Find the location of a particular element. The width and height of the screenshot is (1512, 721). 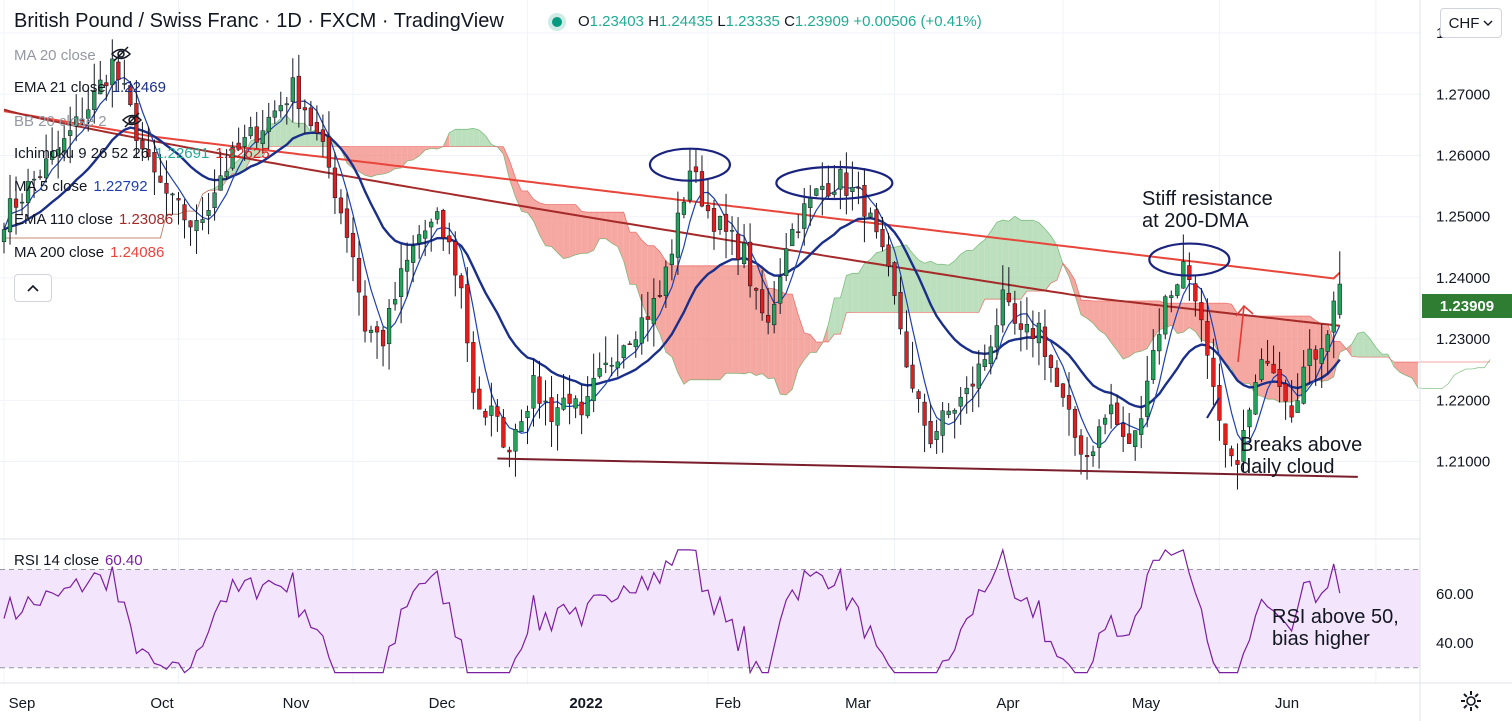

legend-ma200: MA 200 close 1.24086 is located at coordinates (89, 252).